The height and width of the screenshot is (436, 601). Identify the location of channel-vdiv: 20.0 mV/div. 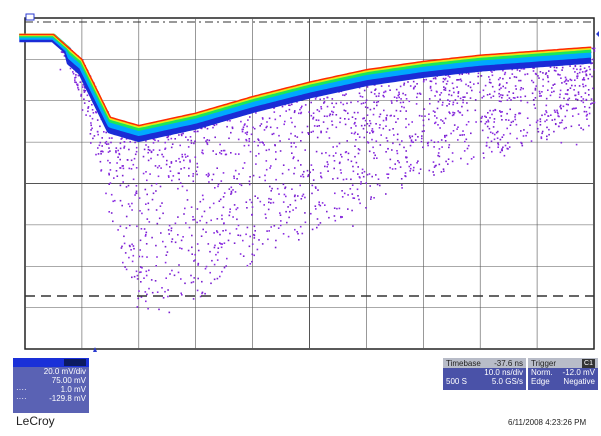
(64, 371).